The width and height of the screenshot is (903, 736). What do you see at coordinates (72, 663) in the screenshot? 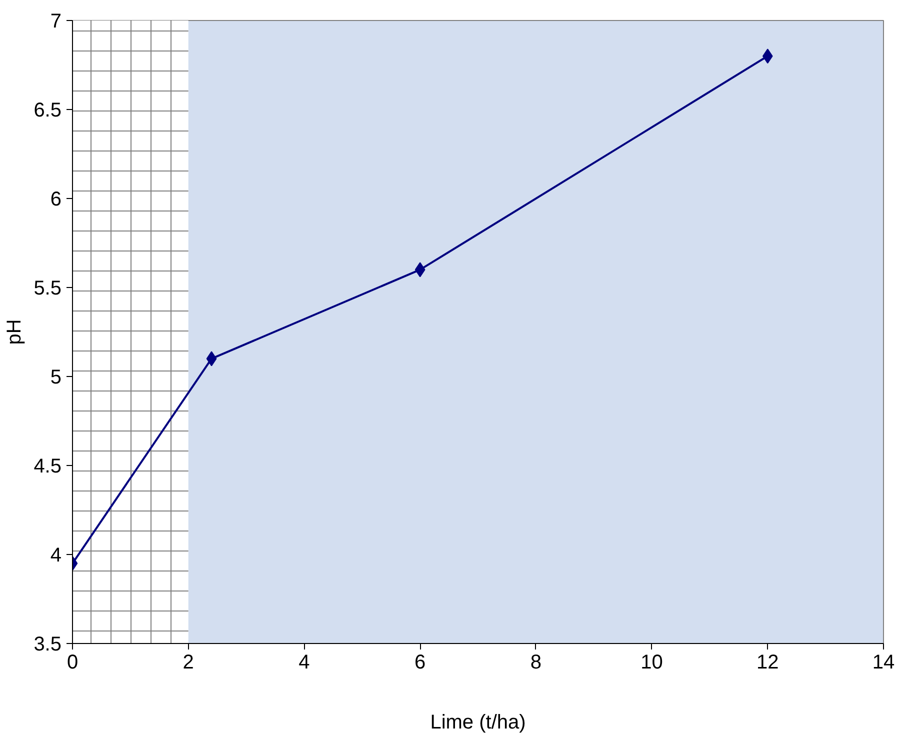
I see `x-tick-label: 0` at bounding box center [72, 663].